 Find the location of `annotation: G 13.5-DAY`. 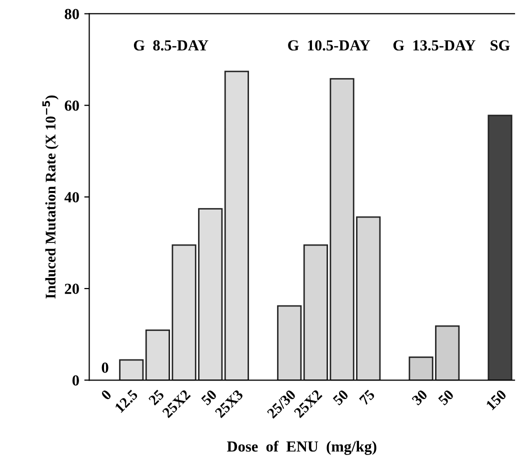

annotation: G 13.5-DAY is located at coordinates (434, 45).